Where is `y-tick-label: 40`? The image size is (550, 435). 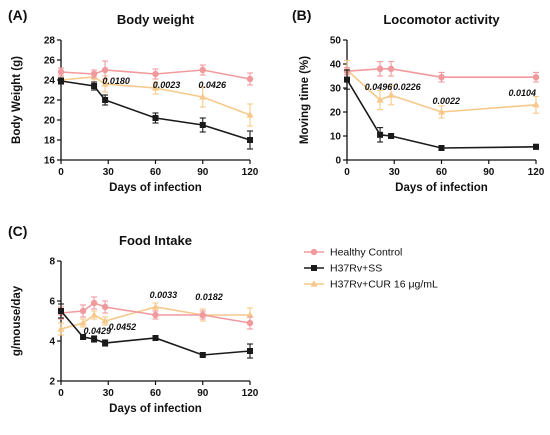 y-tick-label: 40 is located at coordinates (336, 65).